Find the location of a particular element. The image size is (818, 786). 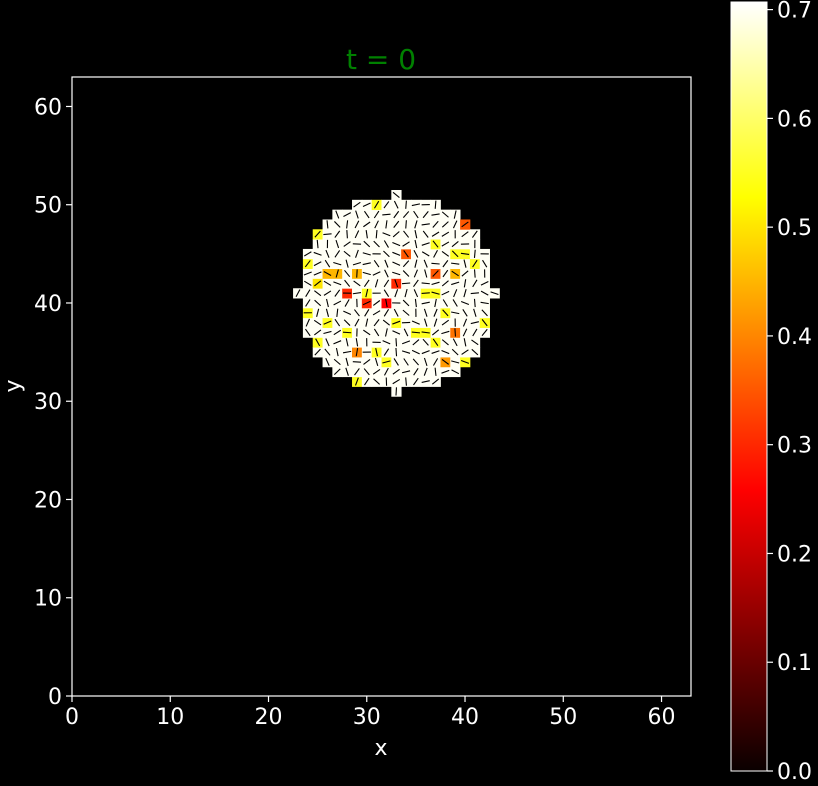

colorbar-tick-label: 0.2 is located at coordinates (794, 554).